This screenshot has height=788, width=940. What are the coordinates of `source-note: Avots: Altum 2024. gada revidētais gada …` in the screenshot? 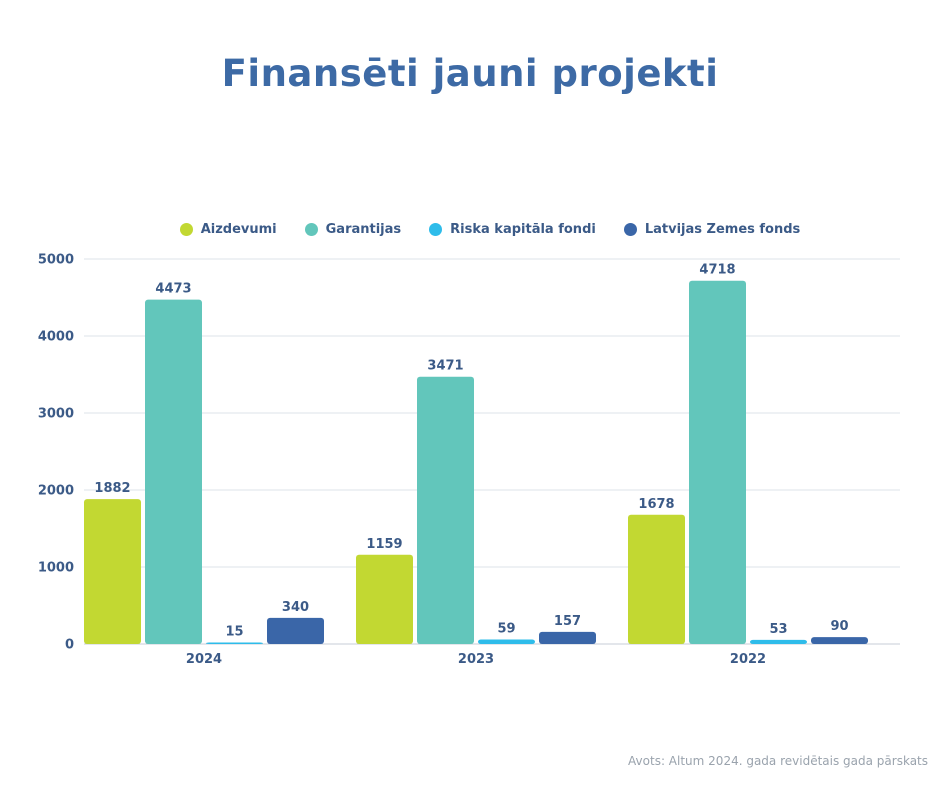 It's located at (778, 761).